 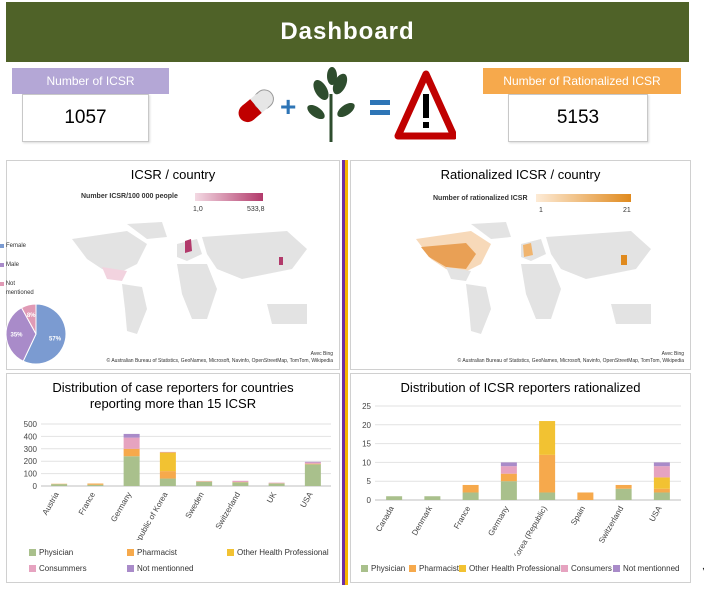 I want to click on plant-icon, so click(x=331, y=104).